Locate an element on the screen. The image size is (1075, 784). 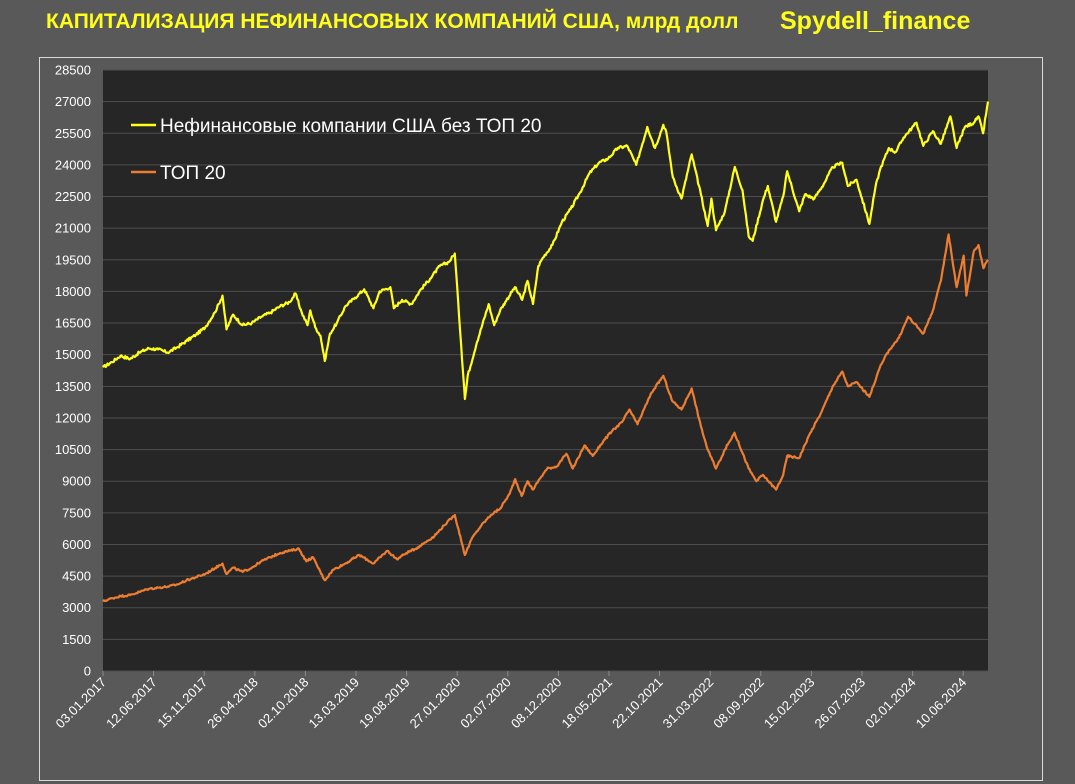
x-tick-label: 02.10.2018 is located at coordinates (283, 703).